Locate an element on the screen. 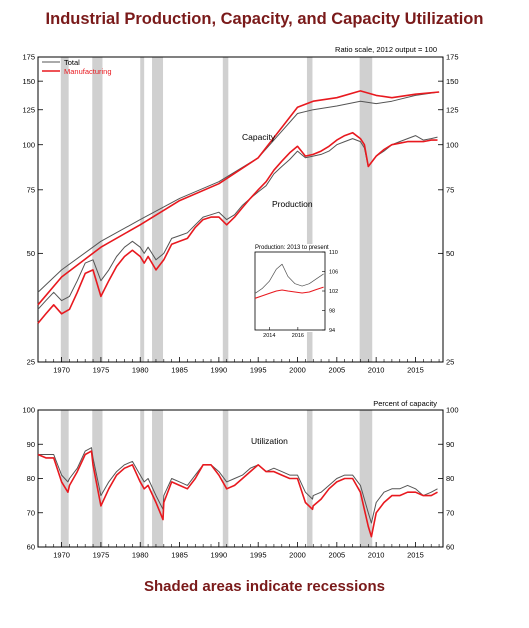 This screenshot has width=529, height=628. recession-footnote: Shaded areas indicate recessions is located at coordinates (264, 586).